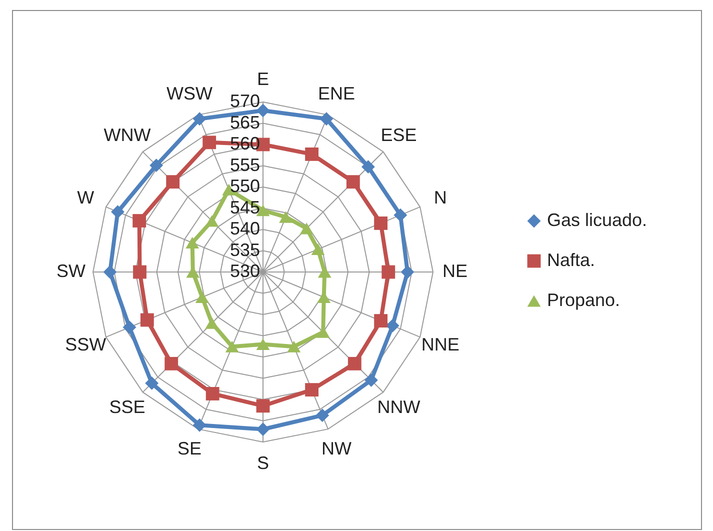  I want to click on legend-label: Propano., so click(583, 300).